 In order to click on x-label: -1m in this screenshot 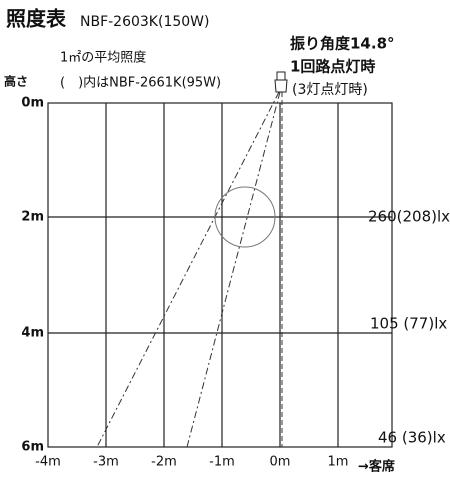, I will do `click(222, 462)`.